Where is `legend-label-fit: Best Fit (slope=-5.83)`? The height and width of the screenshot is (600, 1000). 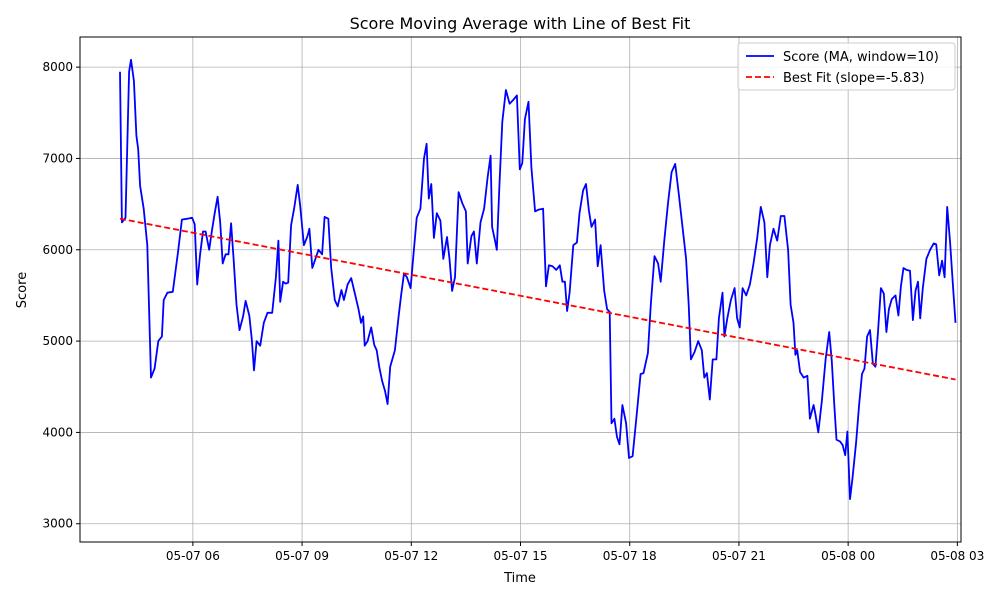
legend-label-fit: Best Fit (slope=-5.83) is located at coordinates (854, 78).